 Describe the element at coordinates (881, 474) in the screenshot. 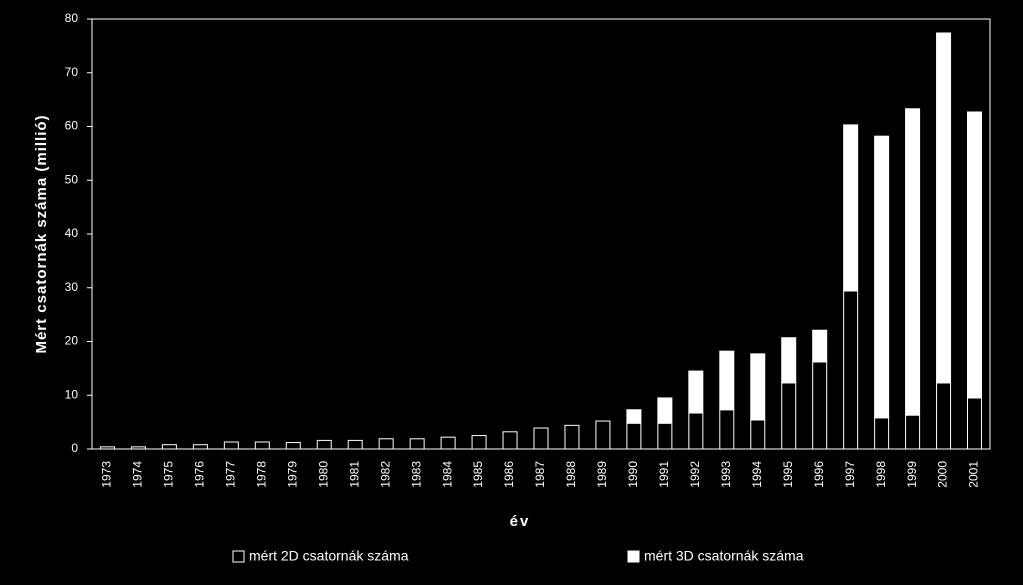

I see `x-tick-label: 1998` at that location.